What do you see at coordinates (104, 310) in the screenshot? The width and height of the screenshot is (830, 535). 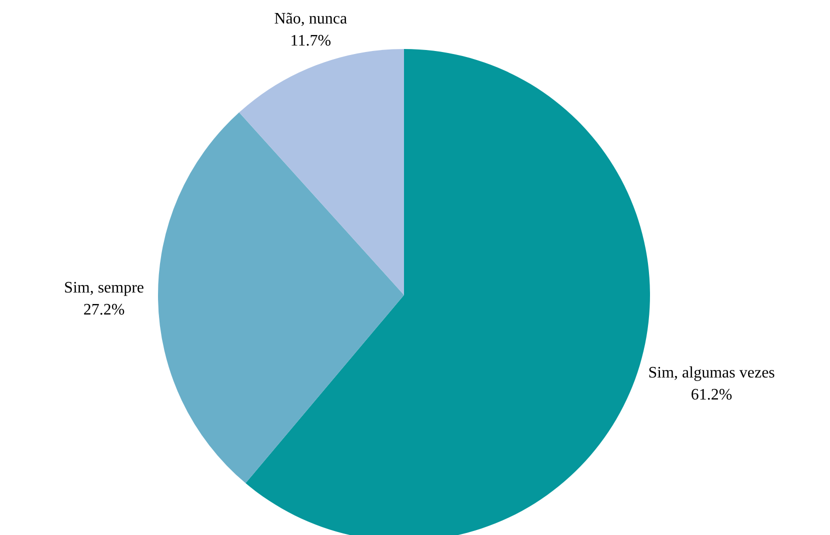 I see `data-label: 27.2%` at bounding box center [104, 310].